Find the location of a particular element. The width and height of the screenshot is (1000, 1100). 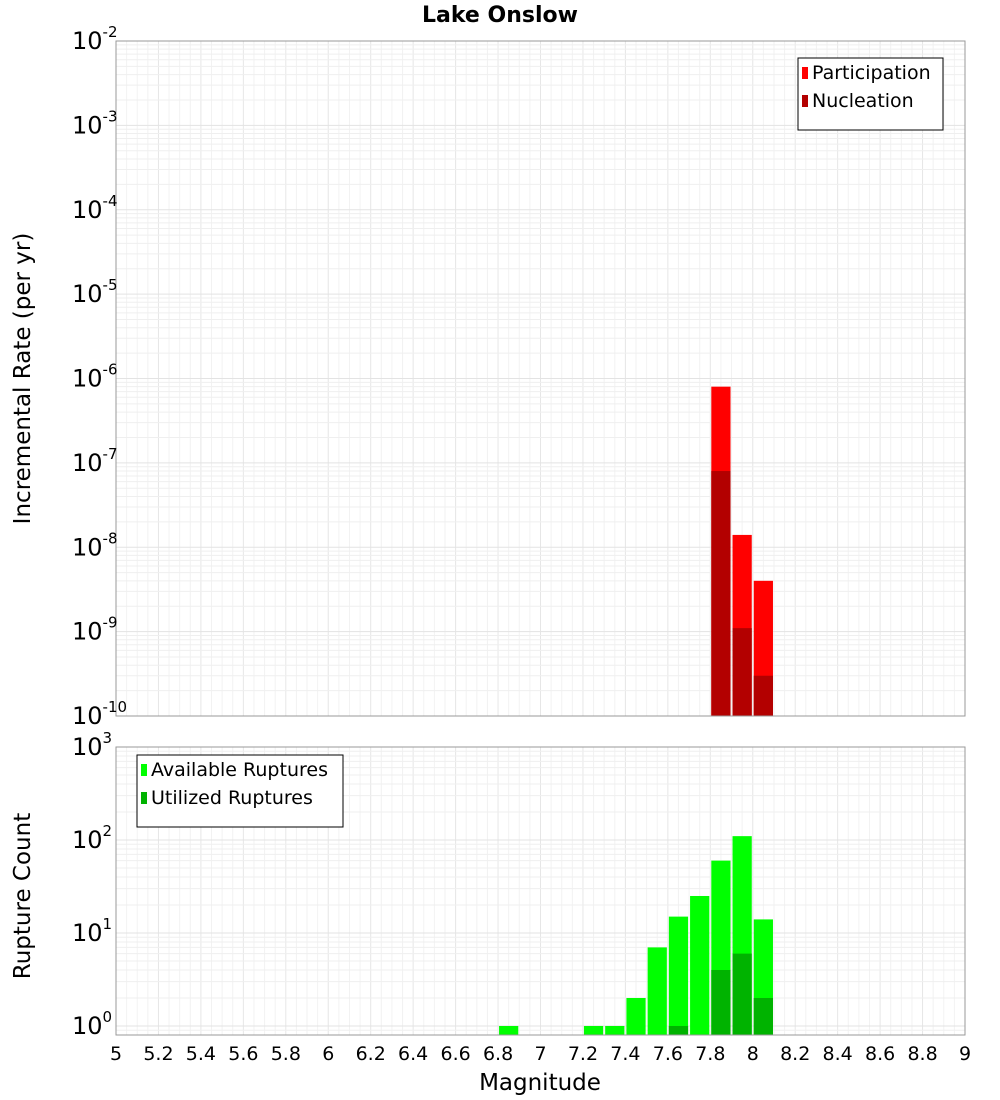

x-tick-label: 7.4 is located at coordinates (625, 1054).